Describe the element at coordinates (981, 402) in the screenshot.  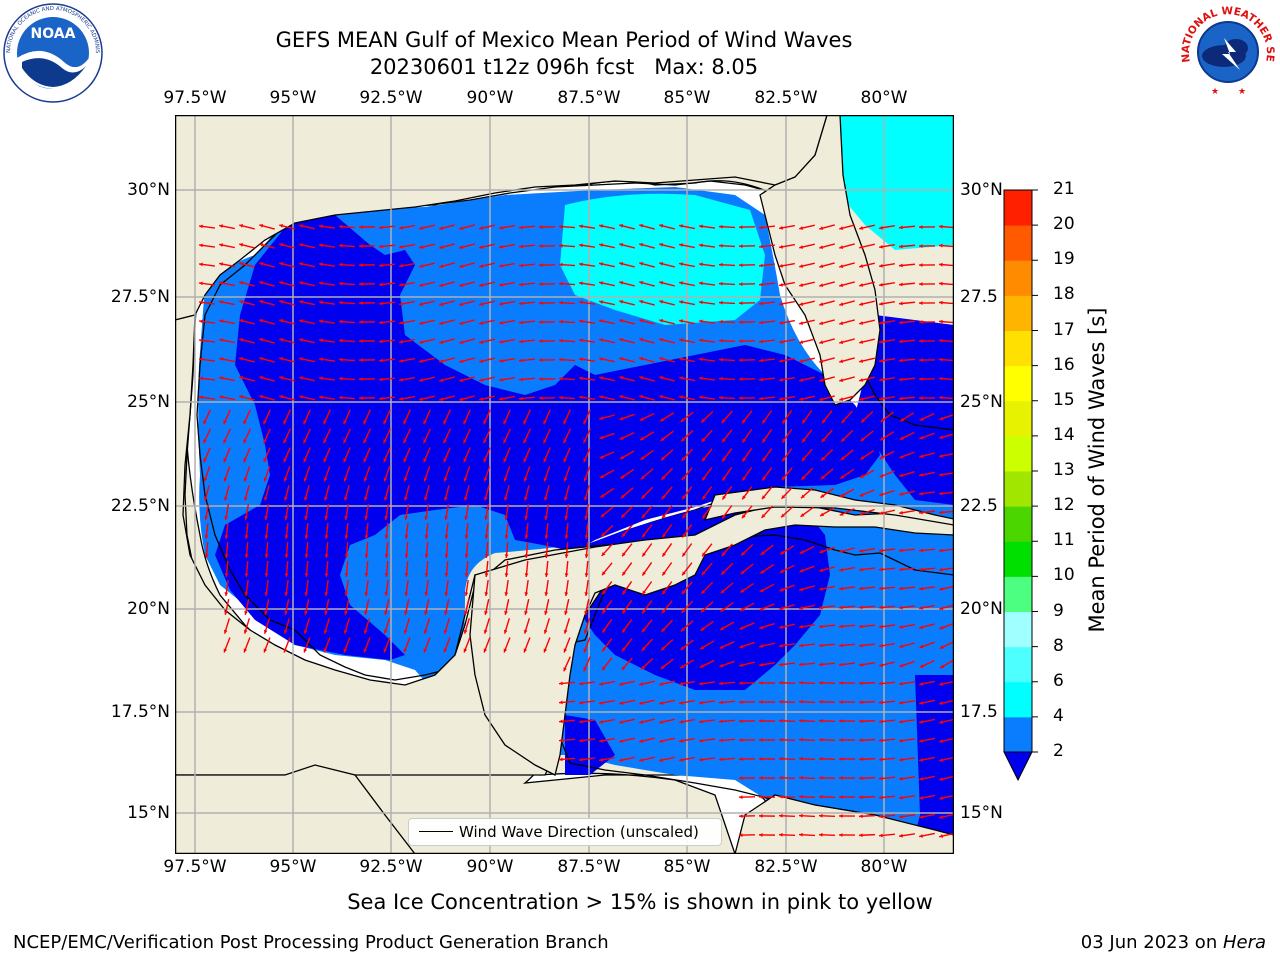
I see `lat-tick-right: 25°N` at that location.